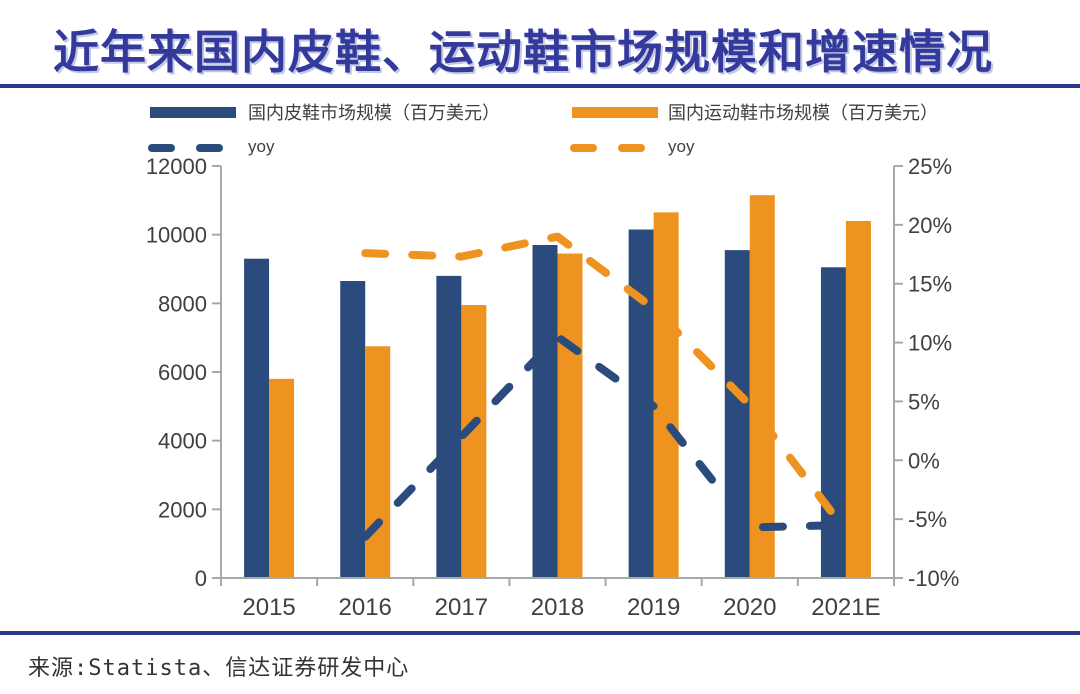  I want to click on leather-bar-swatch, so click(193, 112).